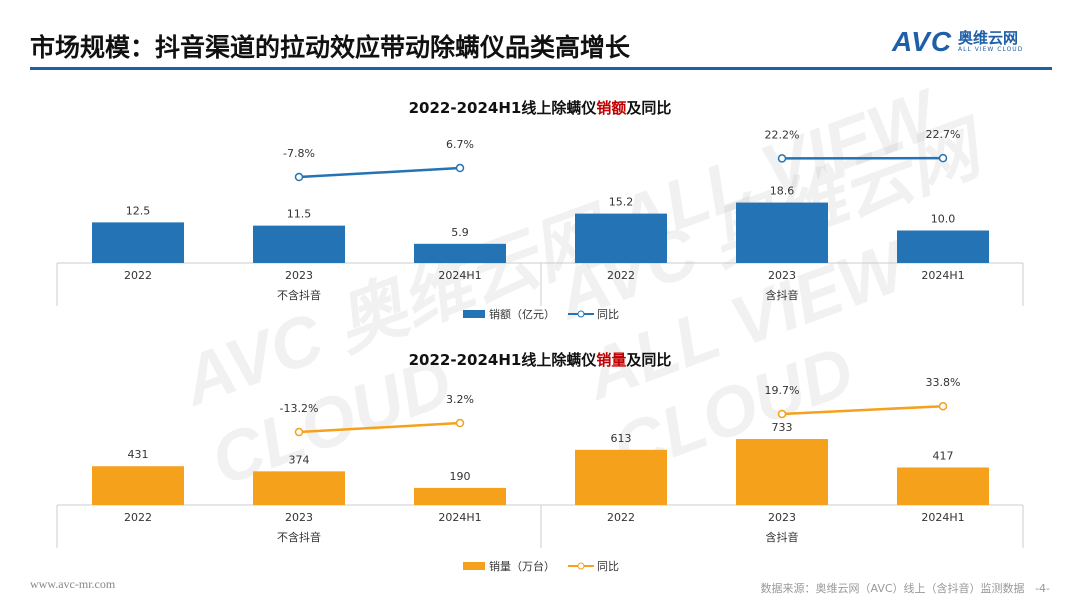  What do you see at coordinates (943, 455) in the screenshot?
I see `bar-value-label: 417` at bounding box center [943, 455].